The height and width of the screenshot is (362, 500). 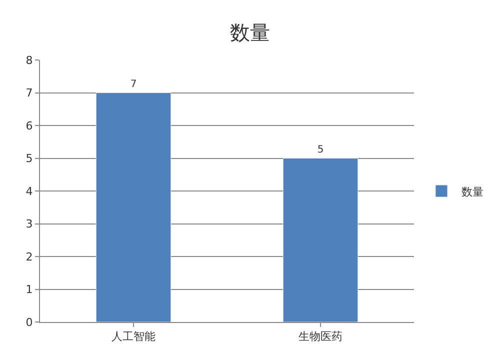 What do you see at coordinates (133, 84) in the screenshot?
I see `data-label: 7` at bounding box center [133, 84].